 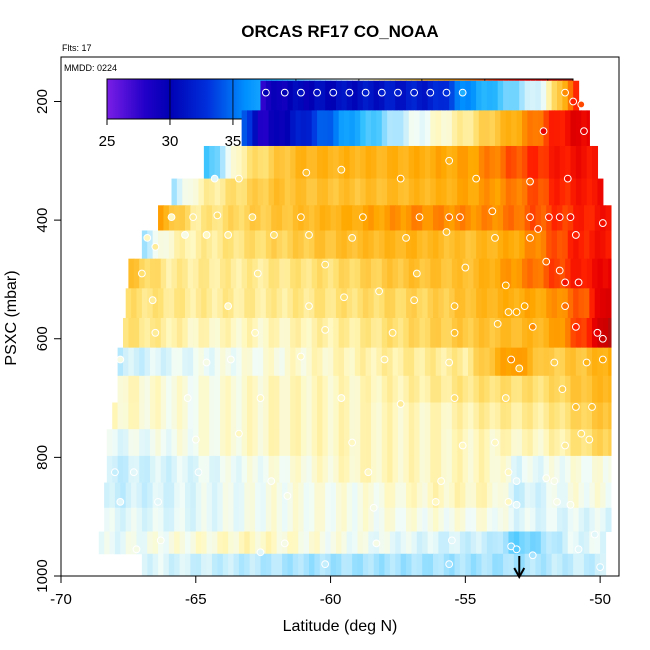 What do you see at coordinates (42, 457) in the screenshot?
I see `y-tick-label: 800` at bounding box center [42, 457].